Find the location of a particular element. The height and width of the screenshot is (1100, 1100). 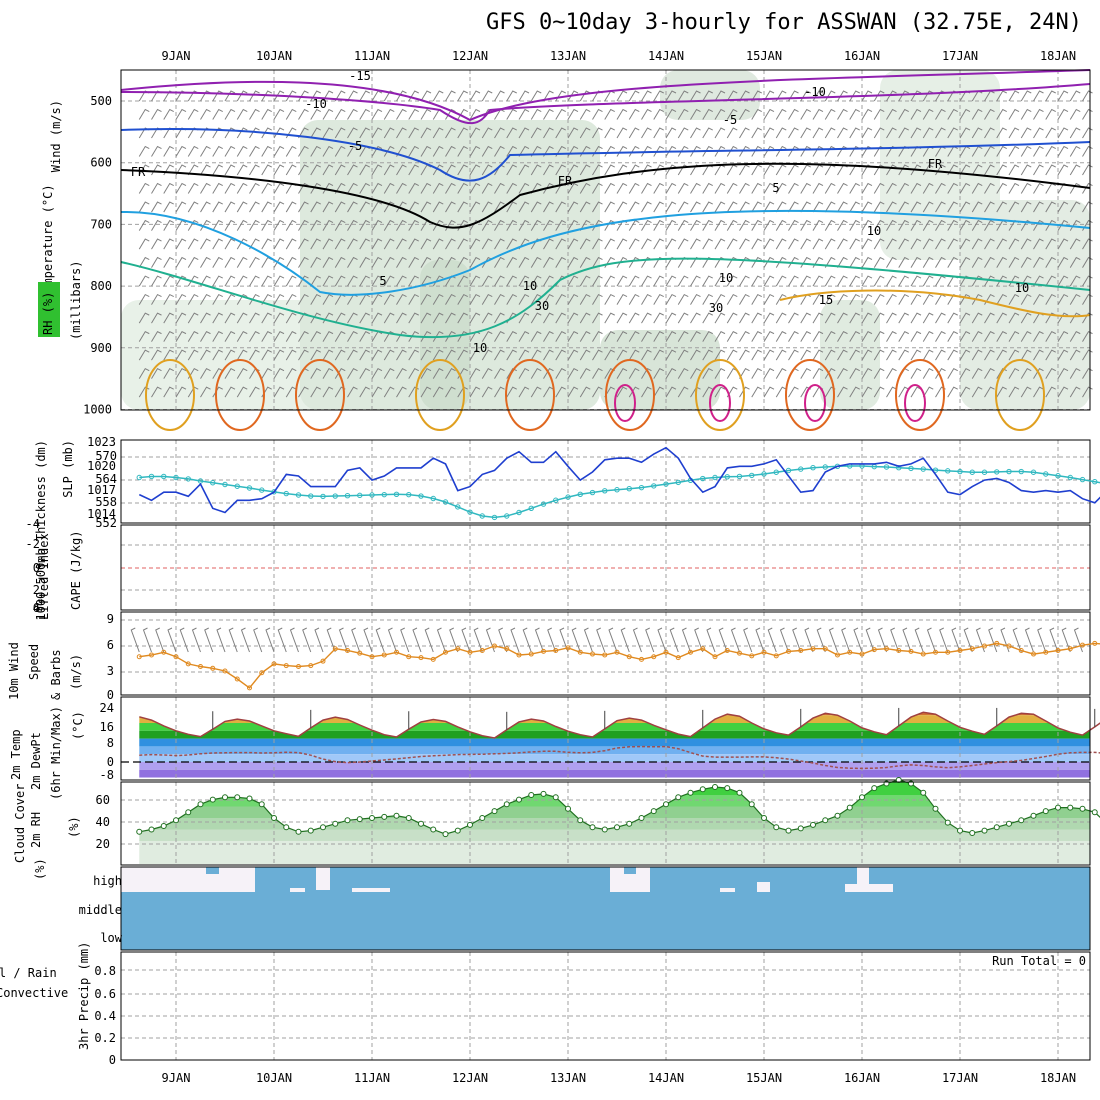

rh-shading is located at coordinates (850, 355).